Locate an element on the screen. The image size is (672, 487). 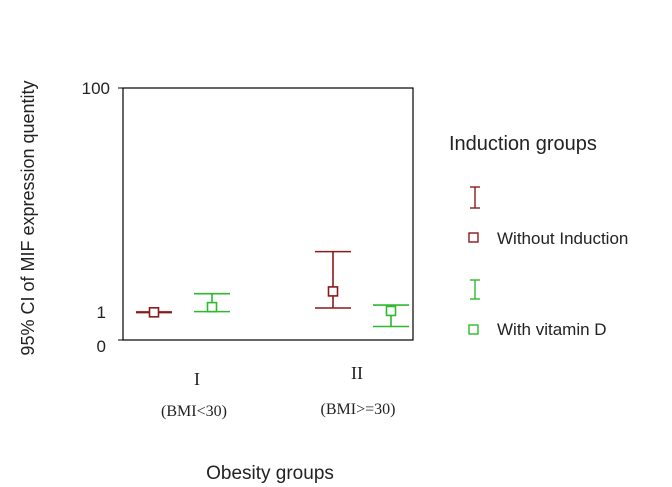
category-label-1: I is located at coordinates (197, 379).